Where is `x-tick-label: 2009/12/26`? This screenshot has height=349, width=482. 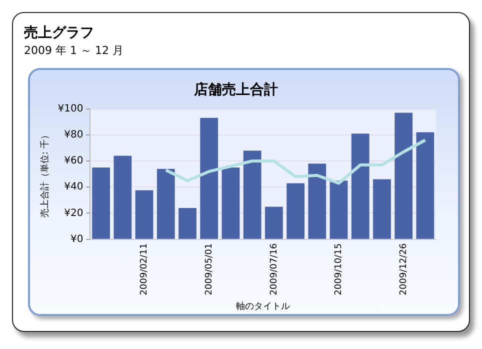 x-tick-label: 2009/12/26 is located at coordinates (403, 269).